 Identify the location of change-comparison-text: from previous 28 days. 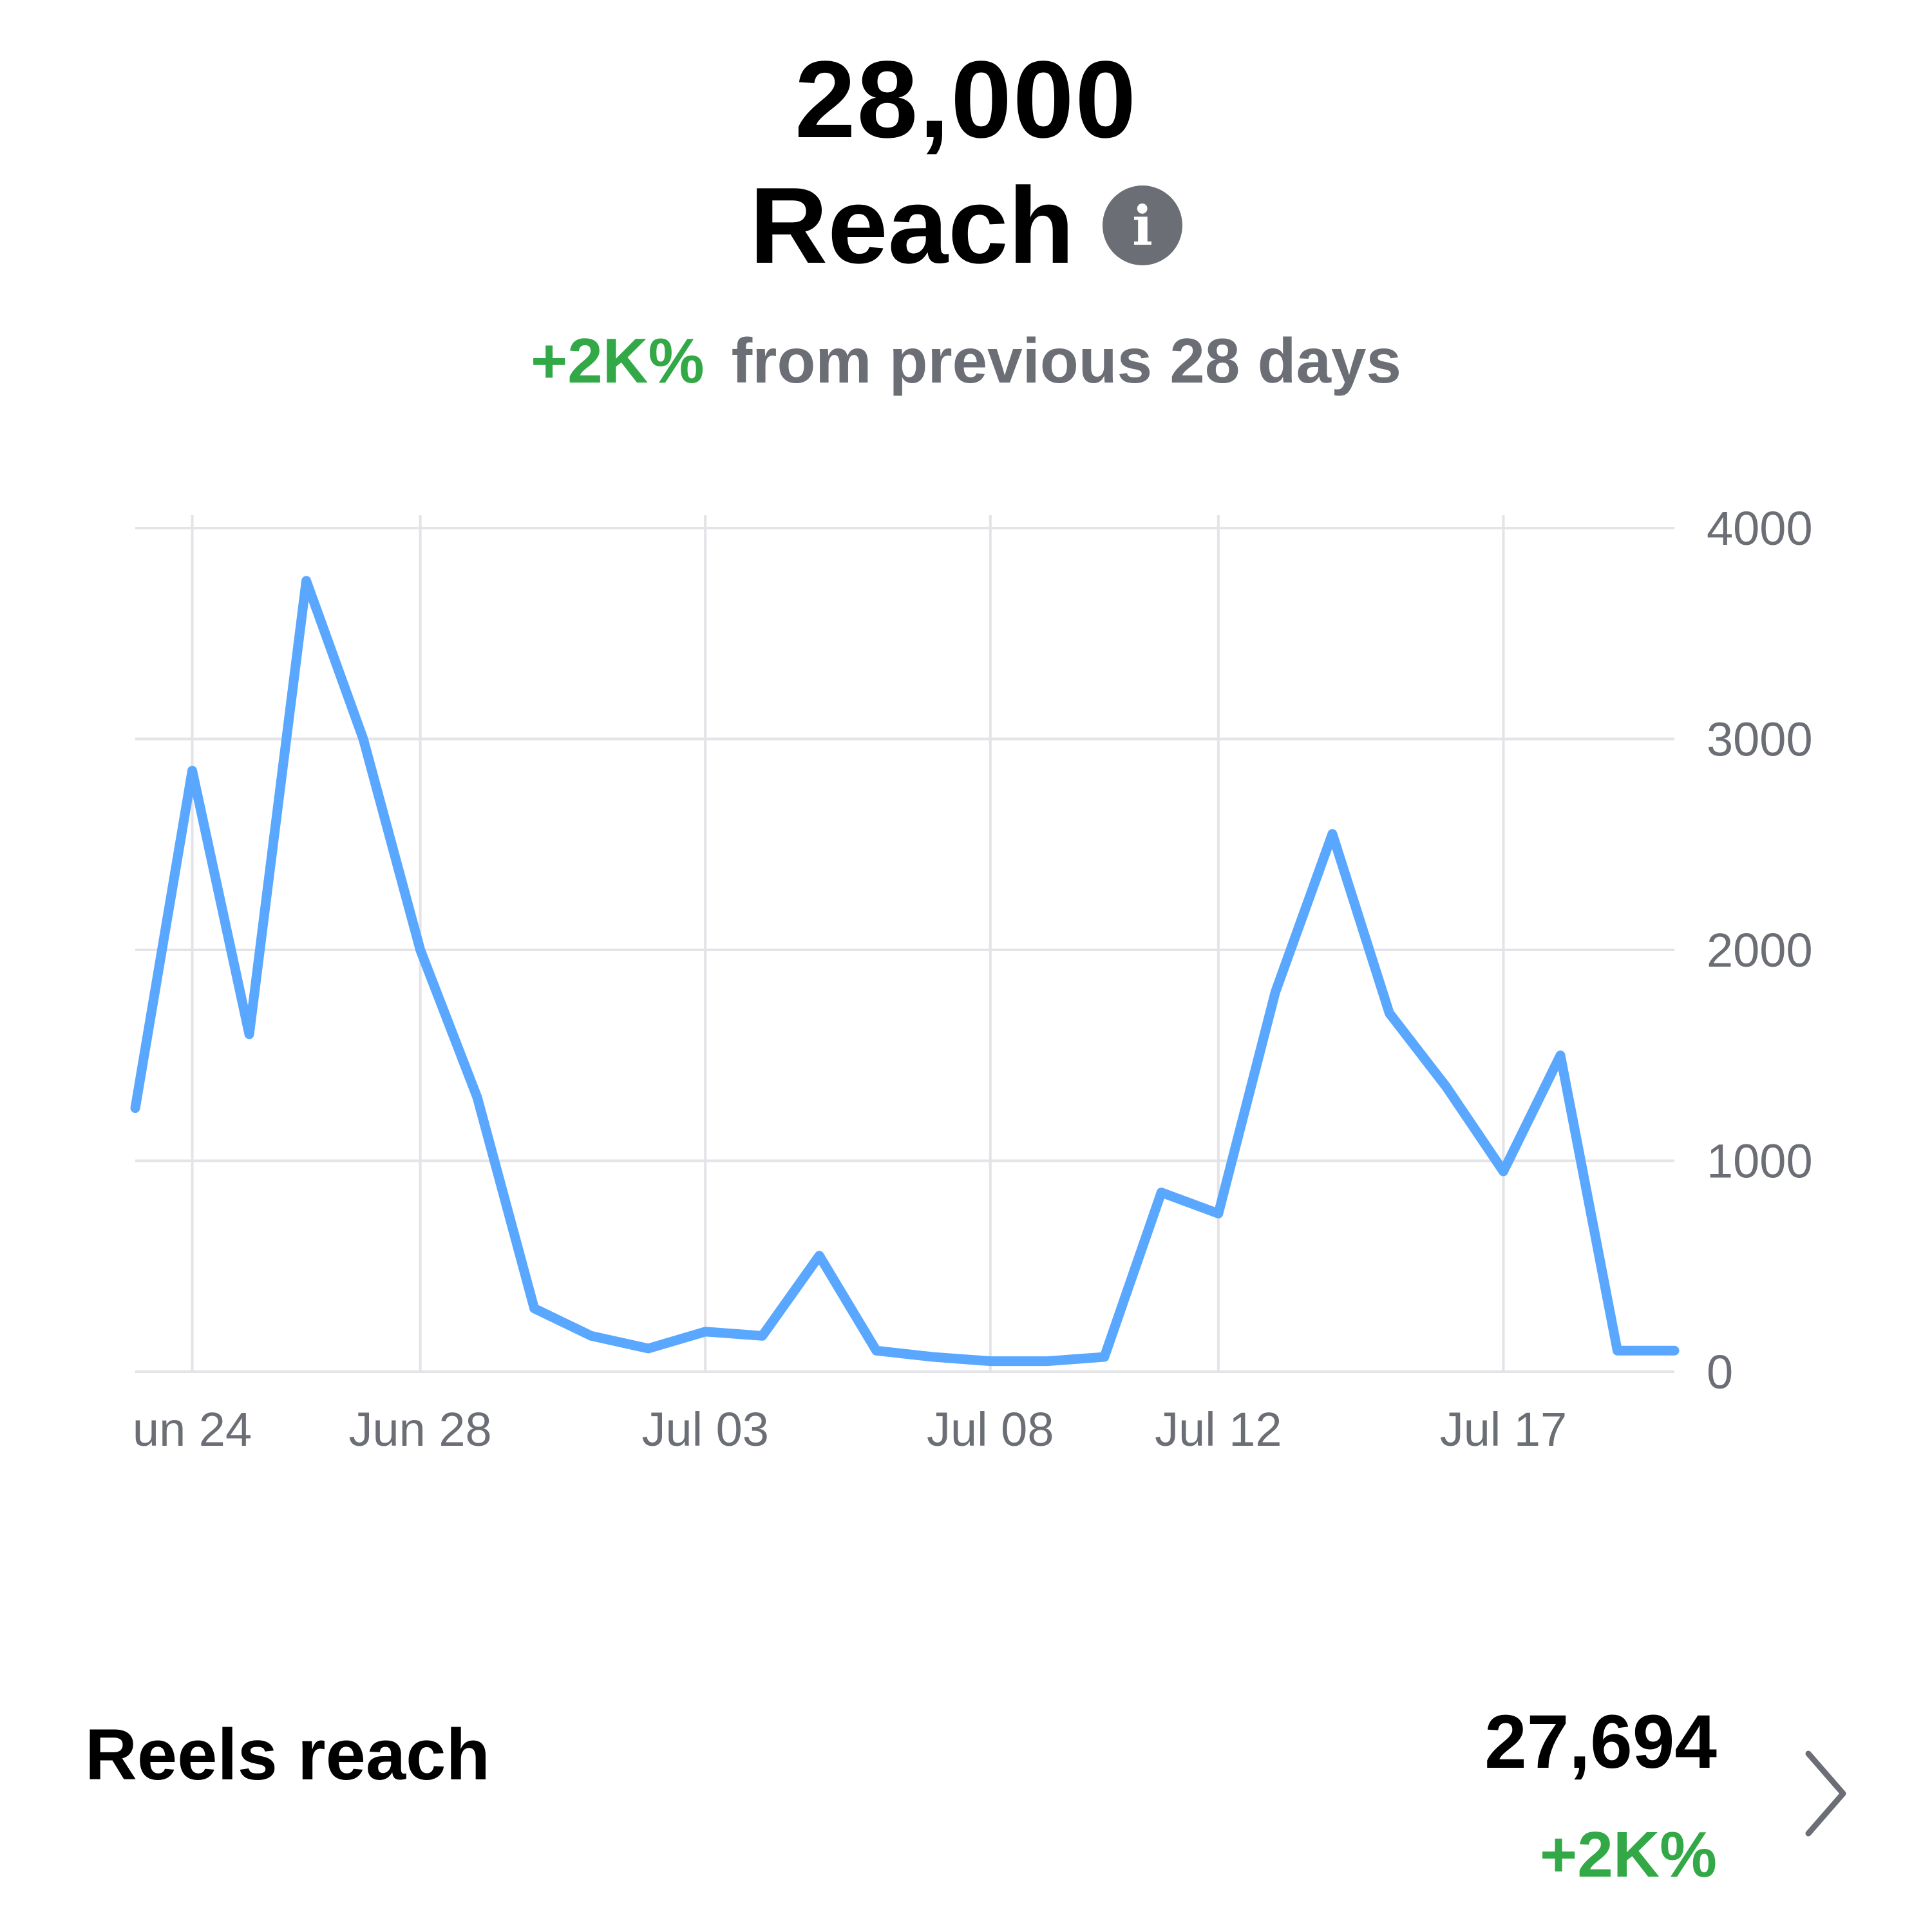
(1066, 361).